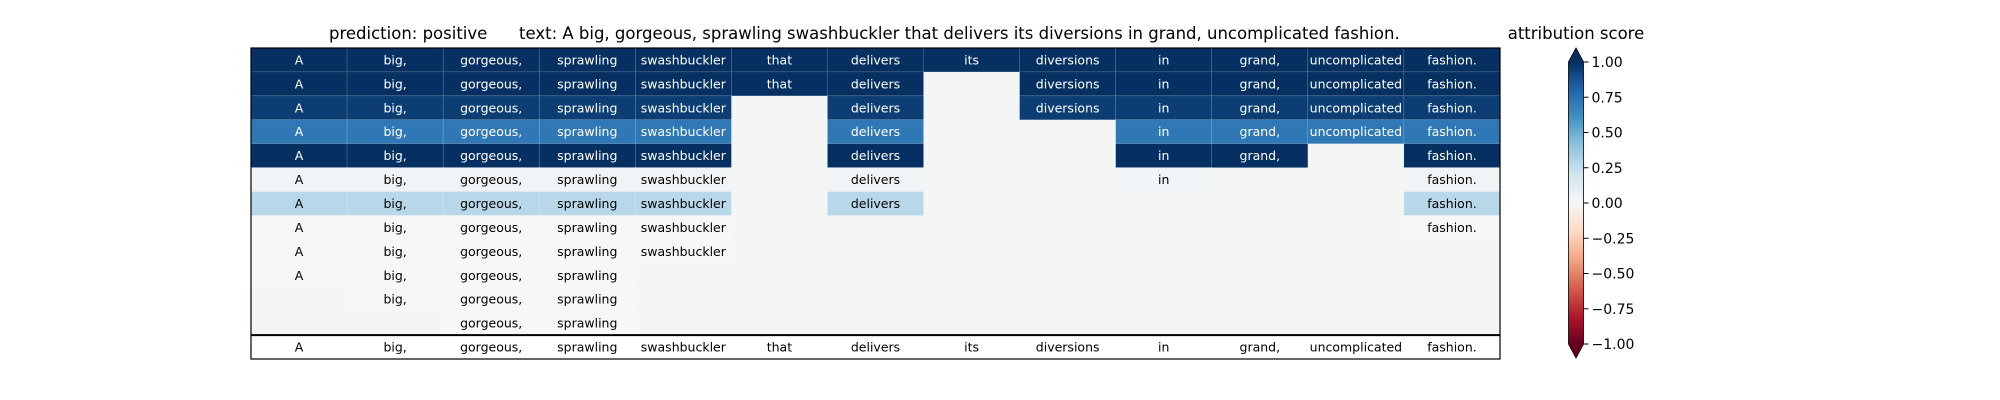  Describe the element at coordinates (1613, 310) in the screenshot. I see `colorbar-tick-label: −0.75` at that location.